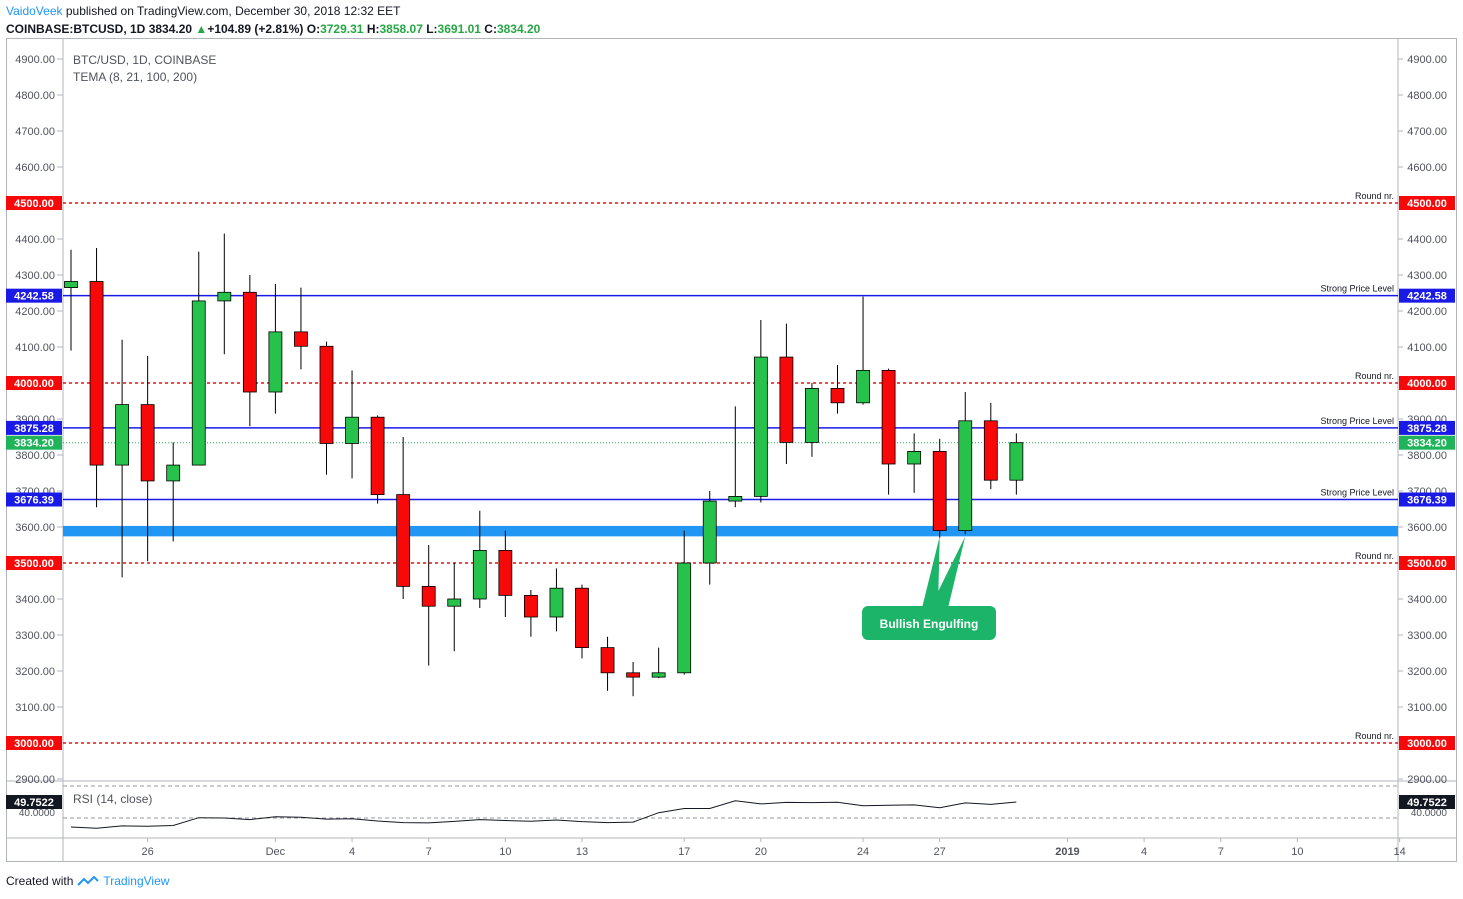  Describe the element at coordinates (929, 624) in the screenshot. I see `callout-label: Bullish Engulfing` at that location.